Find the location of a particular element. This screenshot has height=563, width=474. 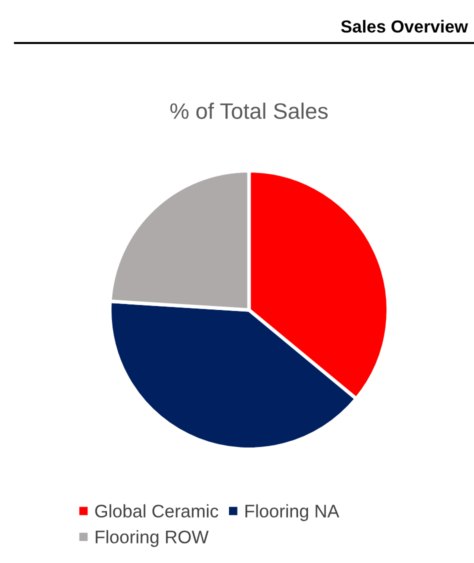

chart-title: Sales Overview is located at coordinates (404, 26).